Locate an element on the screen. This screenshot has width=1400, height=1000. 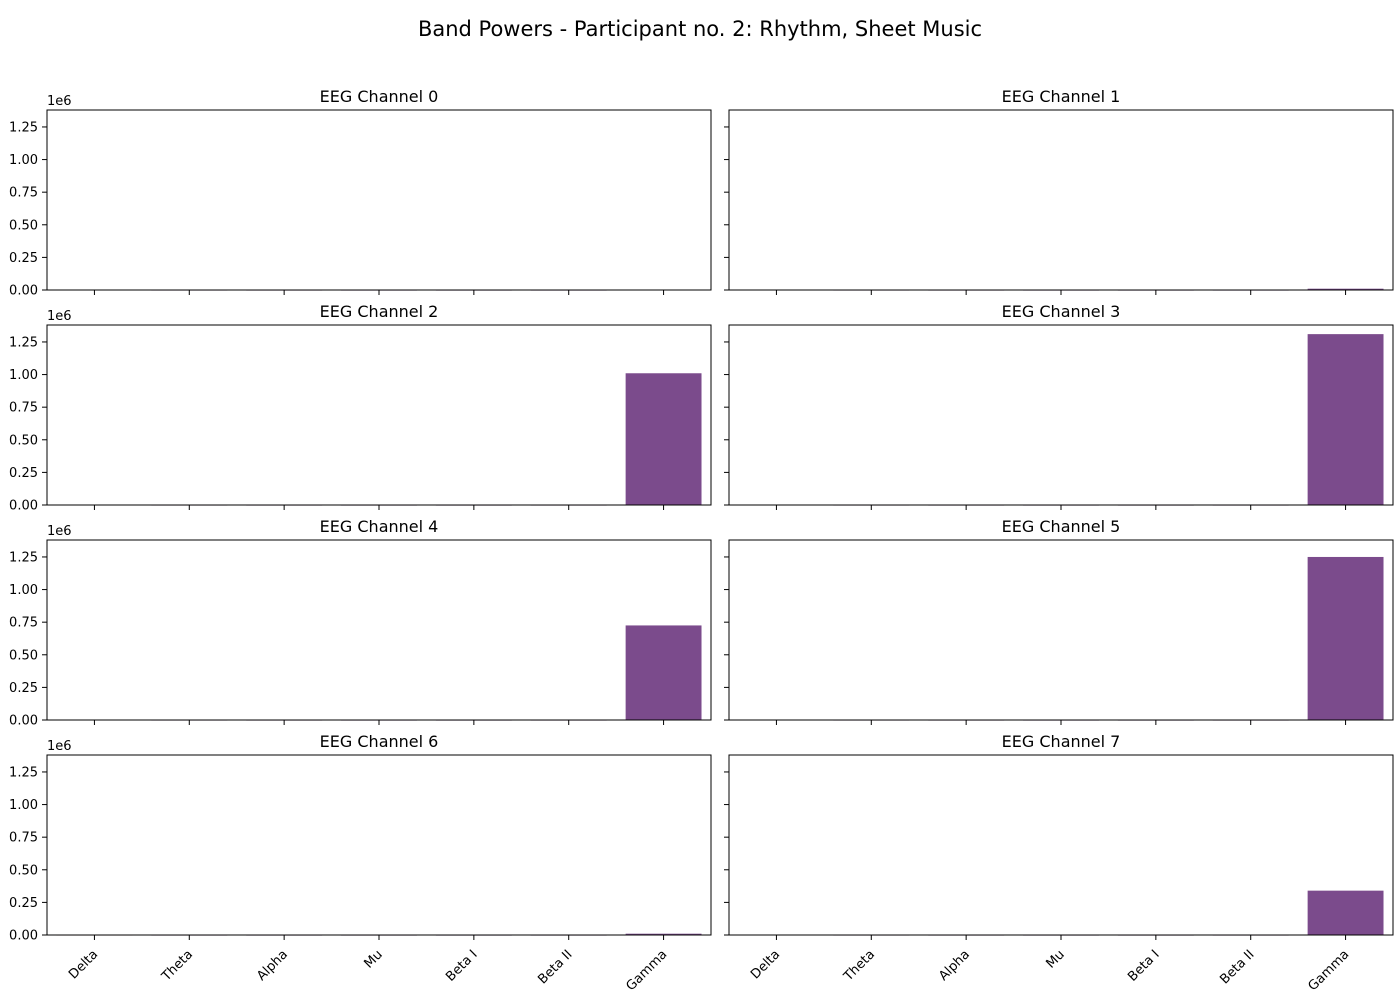
panel-title: EEG Channel 7 is located at coordinates (1061, 741).